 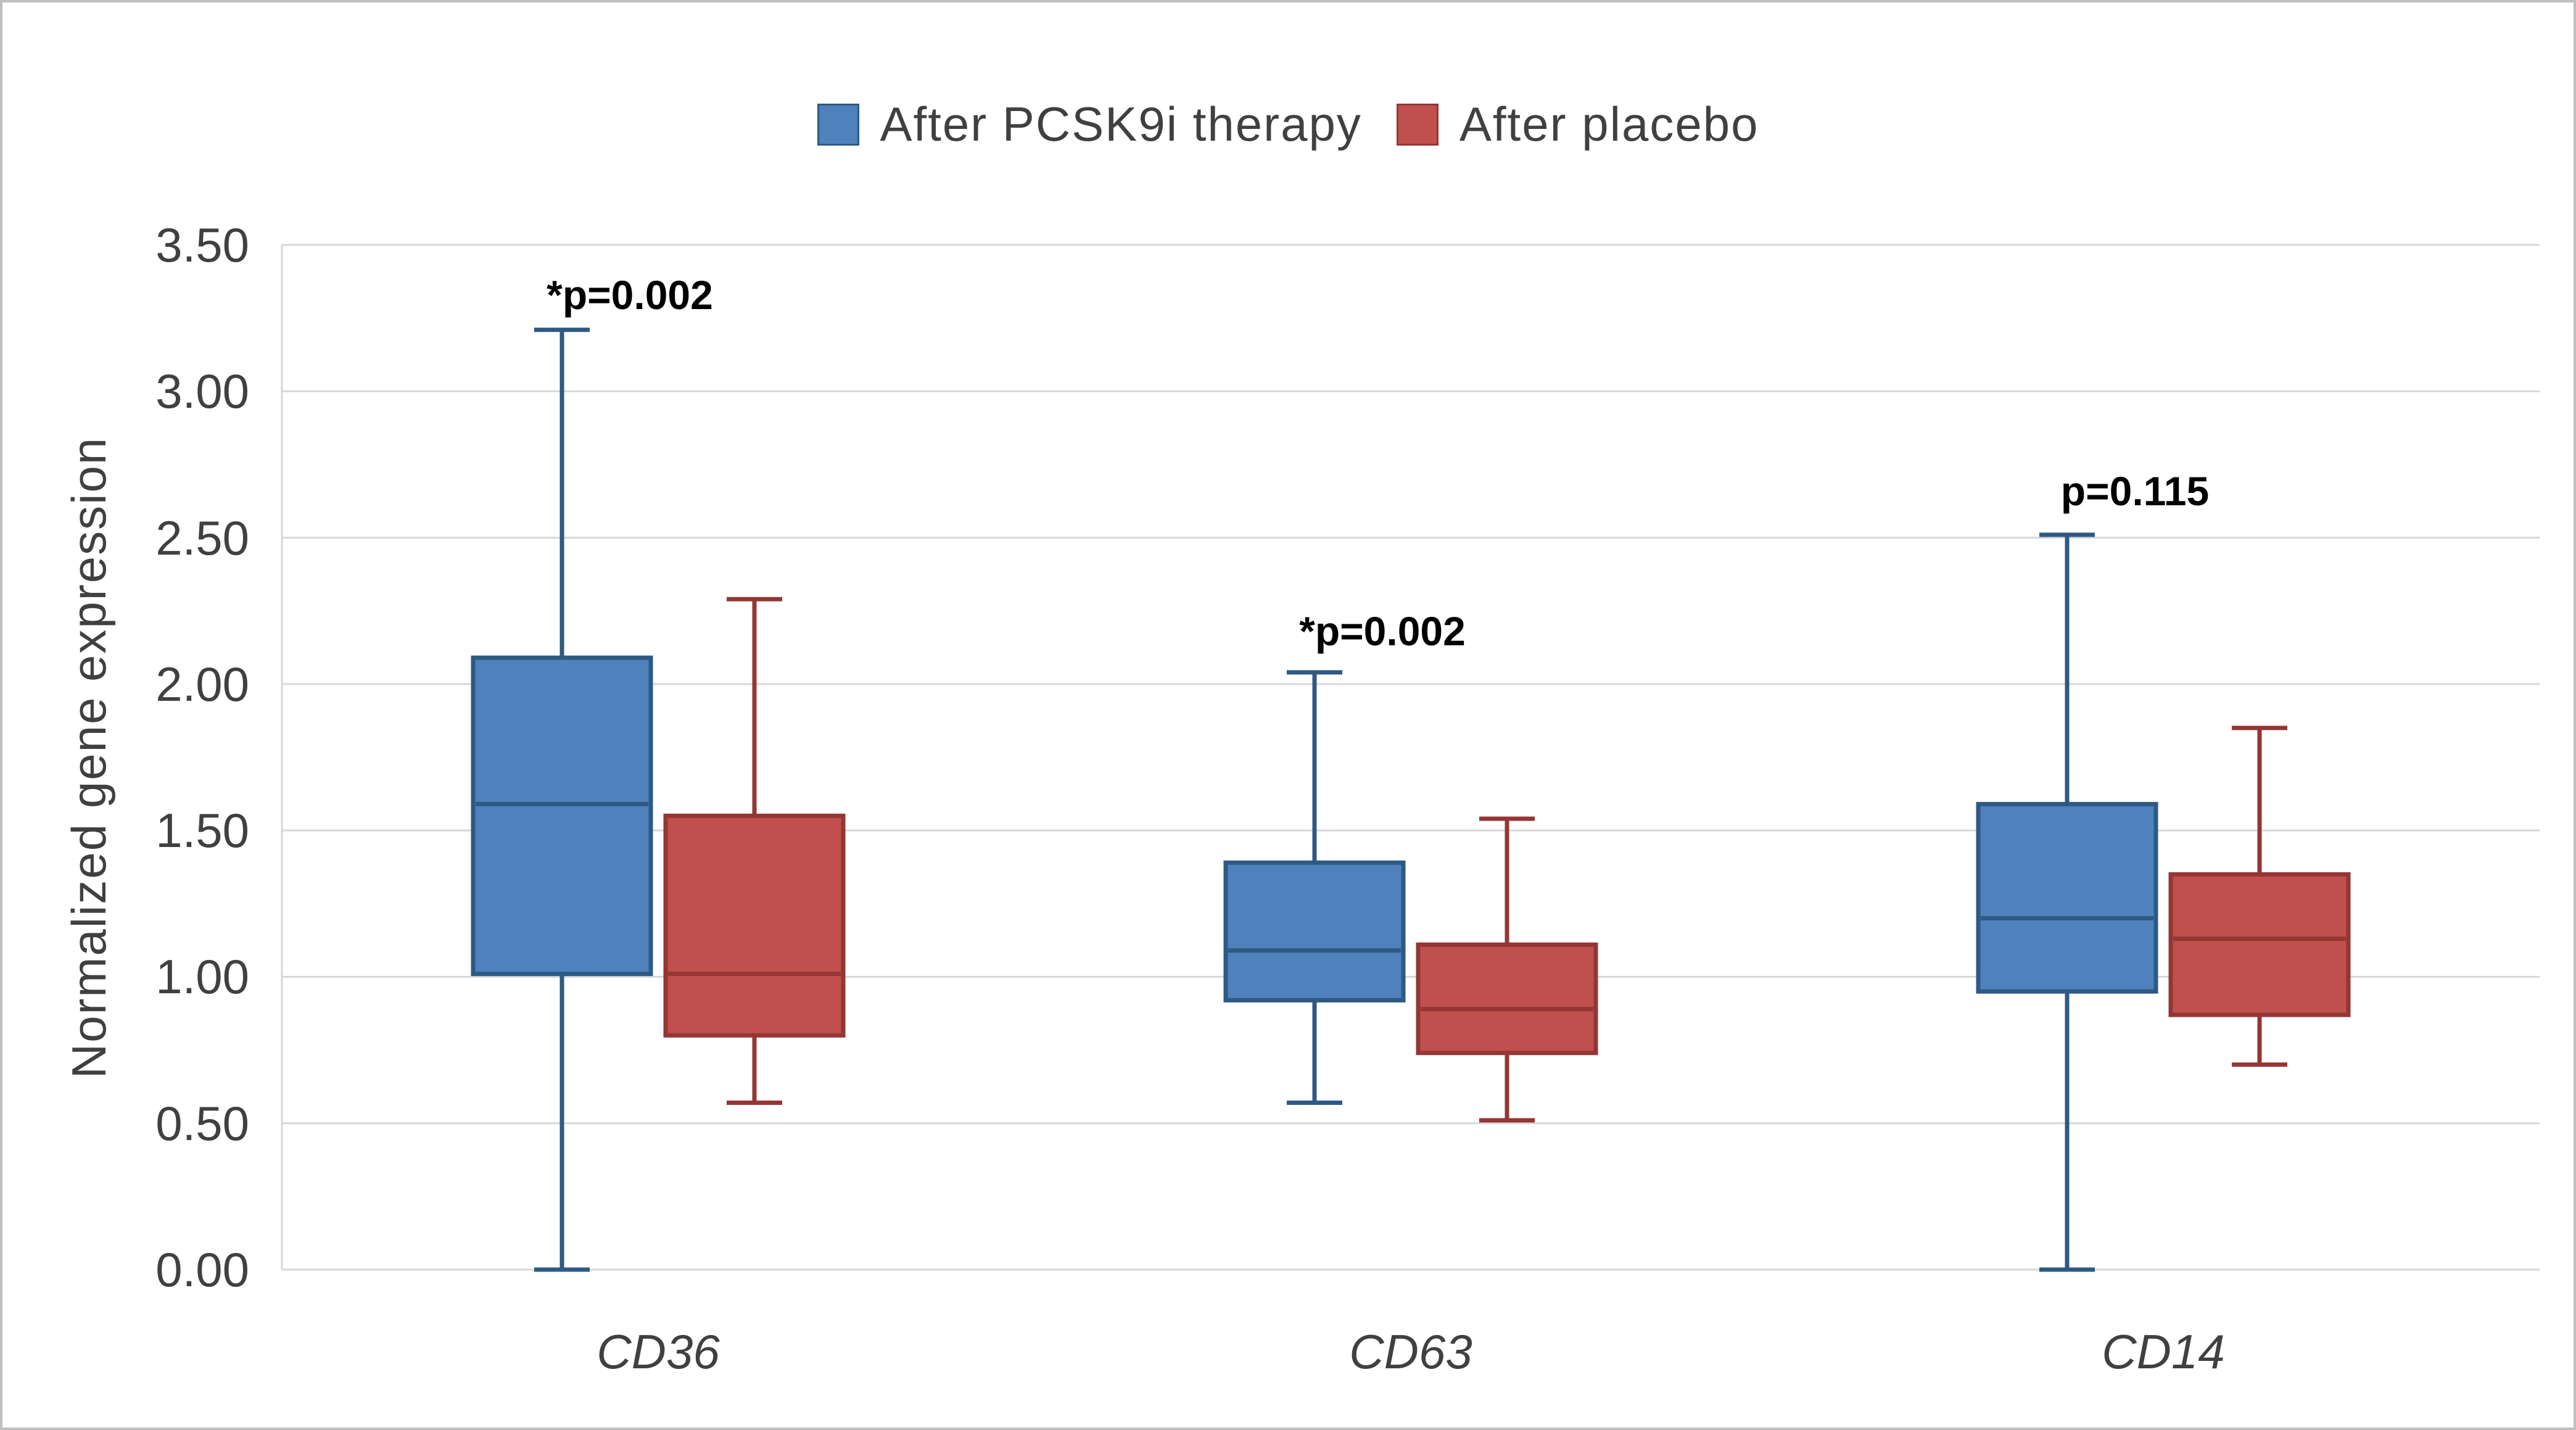 I want to click on y-tick-label-0.50: 0.50, so click(x=202, y=1123).